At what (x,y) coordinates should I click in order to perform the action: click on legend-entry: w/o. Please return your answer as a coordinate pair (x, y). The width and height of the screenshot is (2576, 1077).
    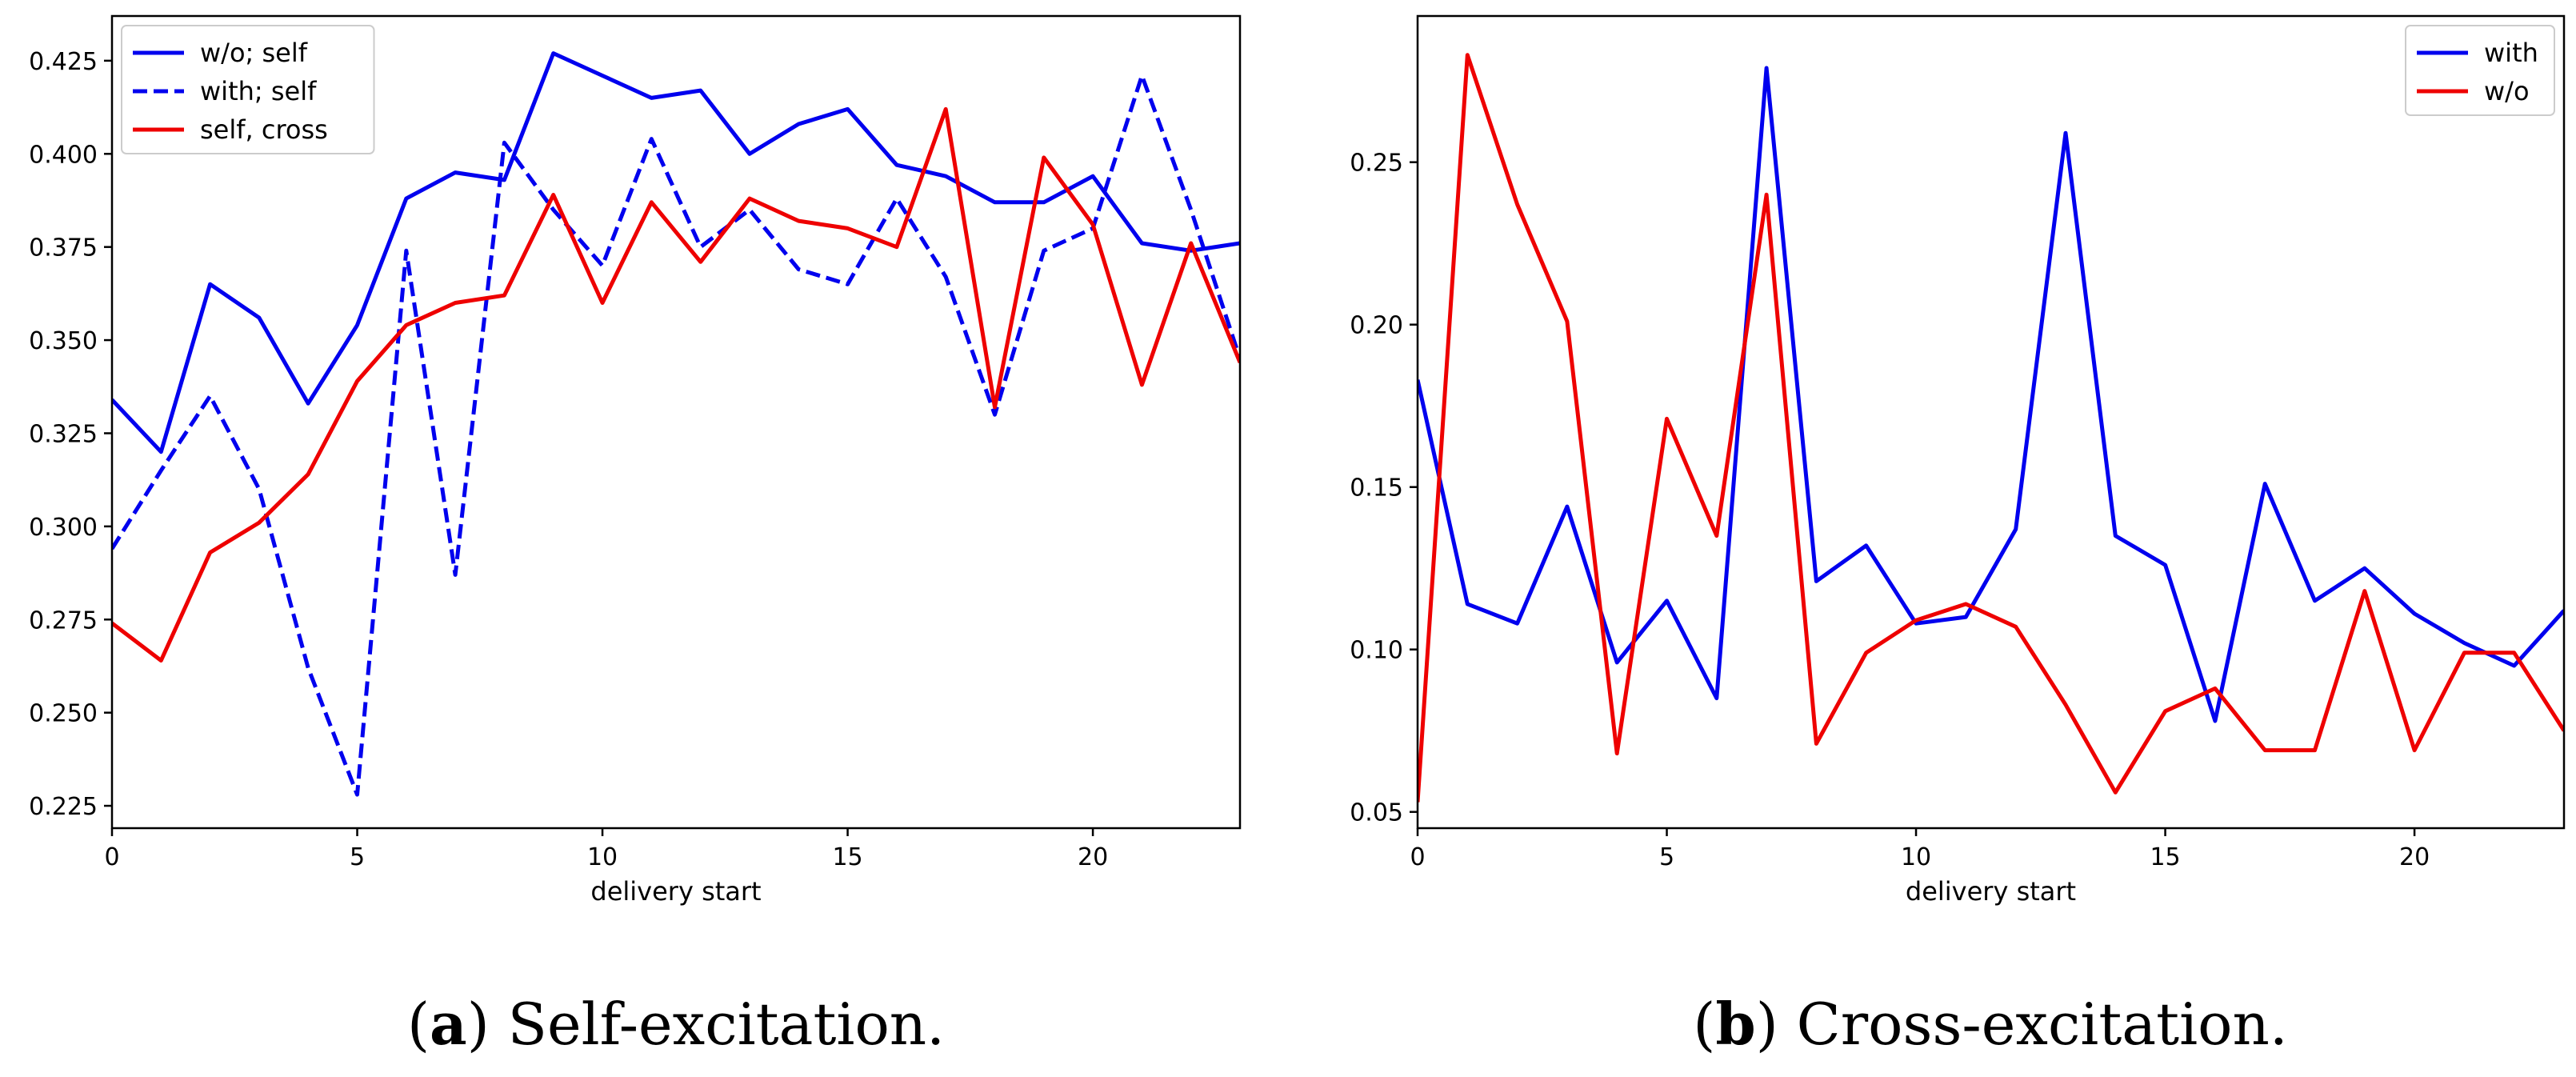
    Looking at the image, I should click on (2507, 91).